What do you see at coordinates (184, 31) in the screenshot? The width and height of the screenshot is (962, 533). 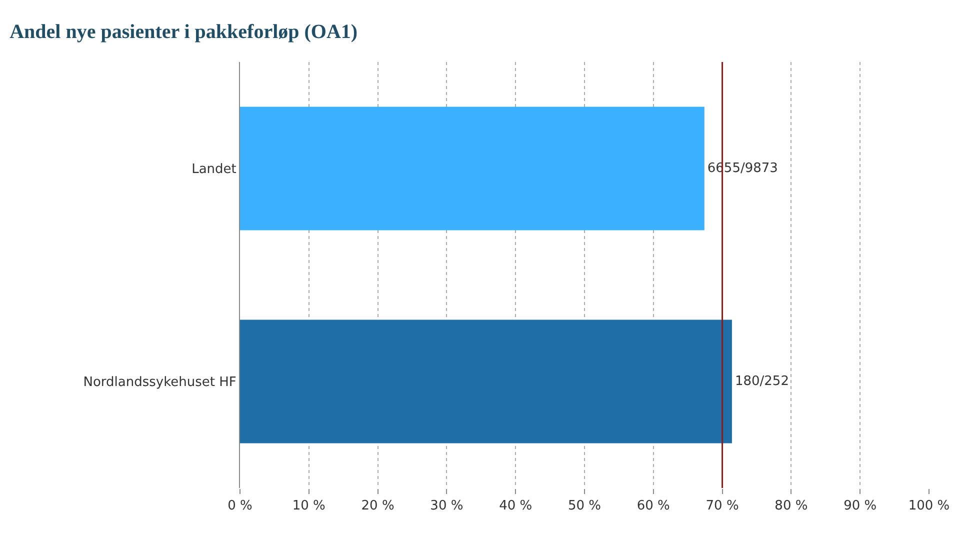 I see `chart-title: Andel nye pasienter i pakkeforløp (OA1)` at bounding box center [184, 31].